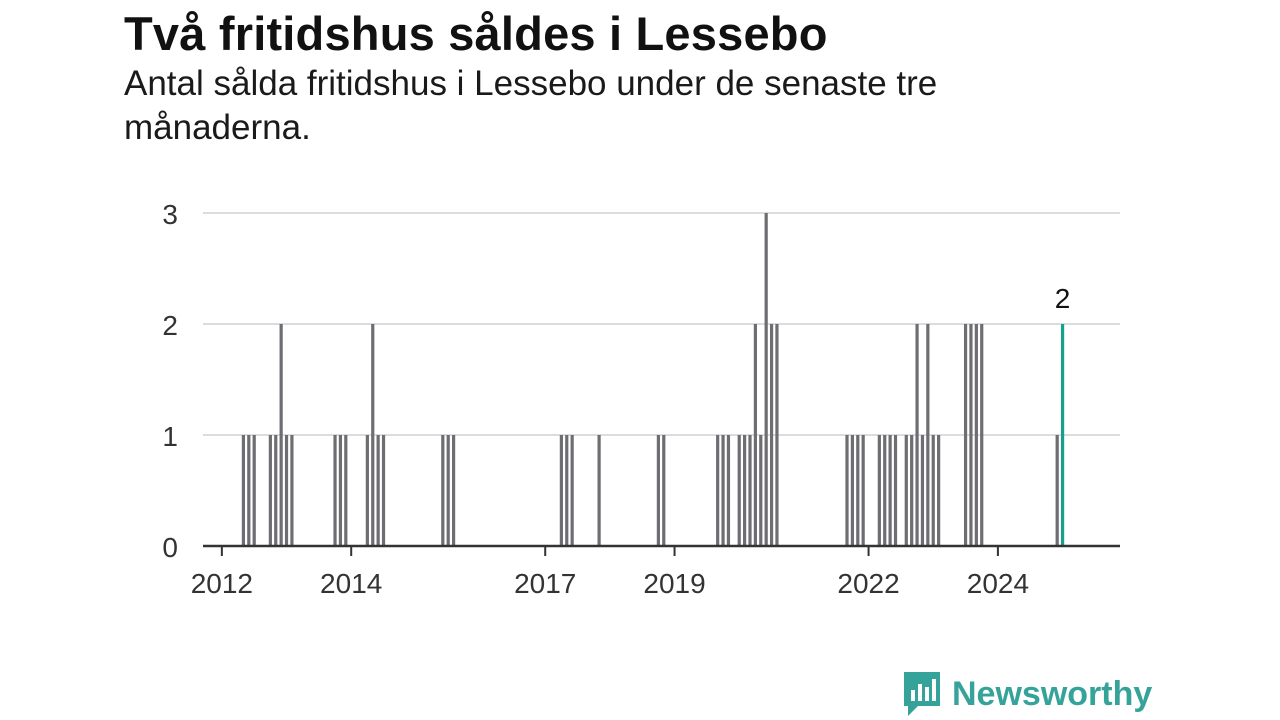 The height and width of the screenshot is (720, 1280). I want to click on y-tick-label: 0, so click(170, 547).